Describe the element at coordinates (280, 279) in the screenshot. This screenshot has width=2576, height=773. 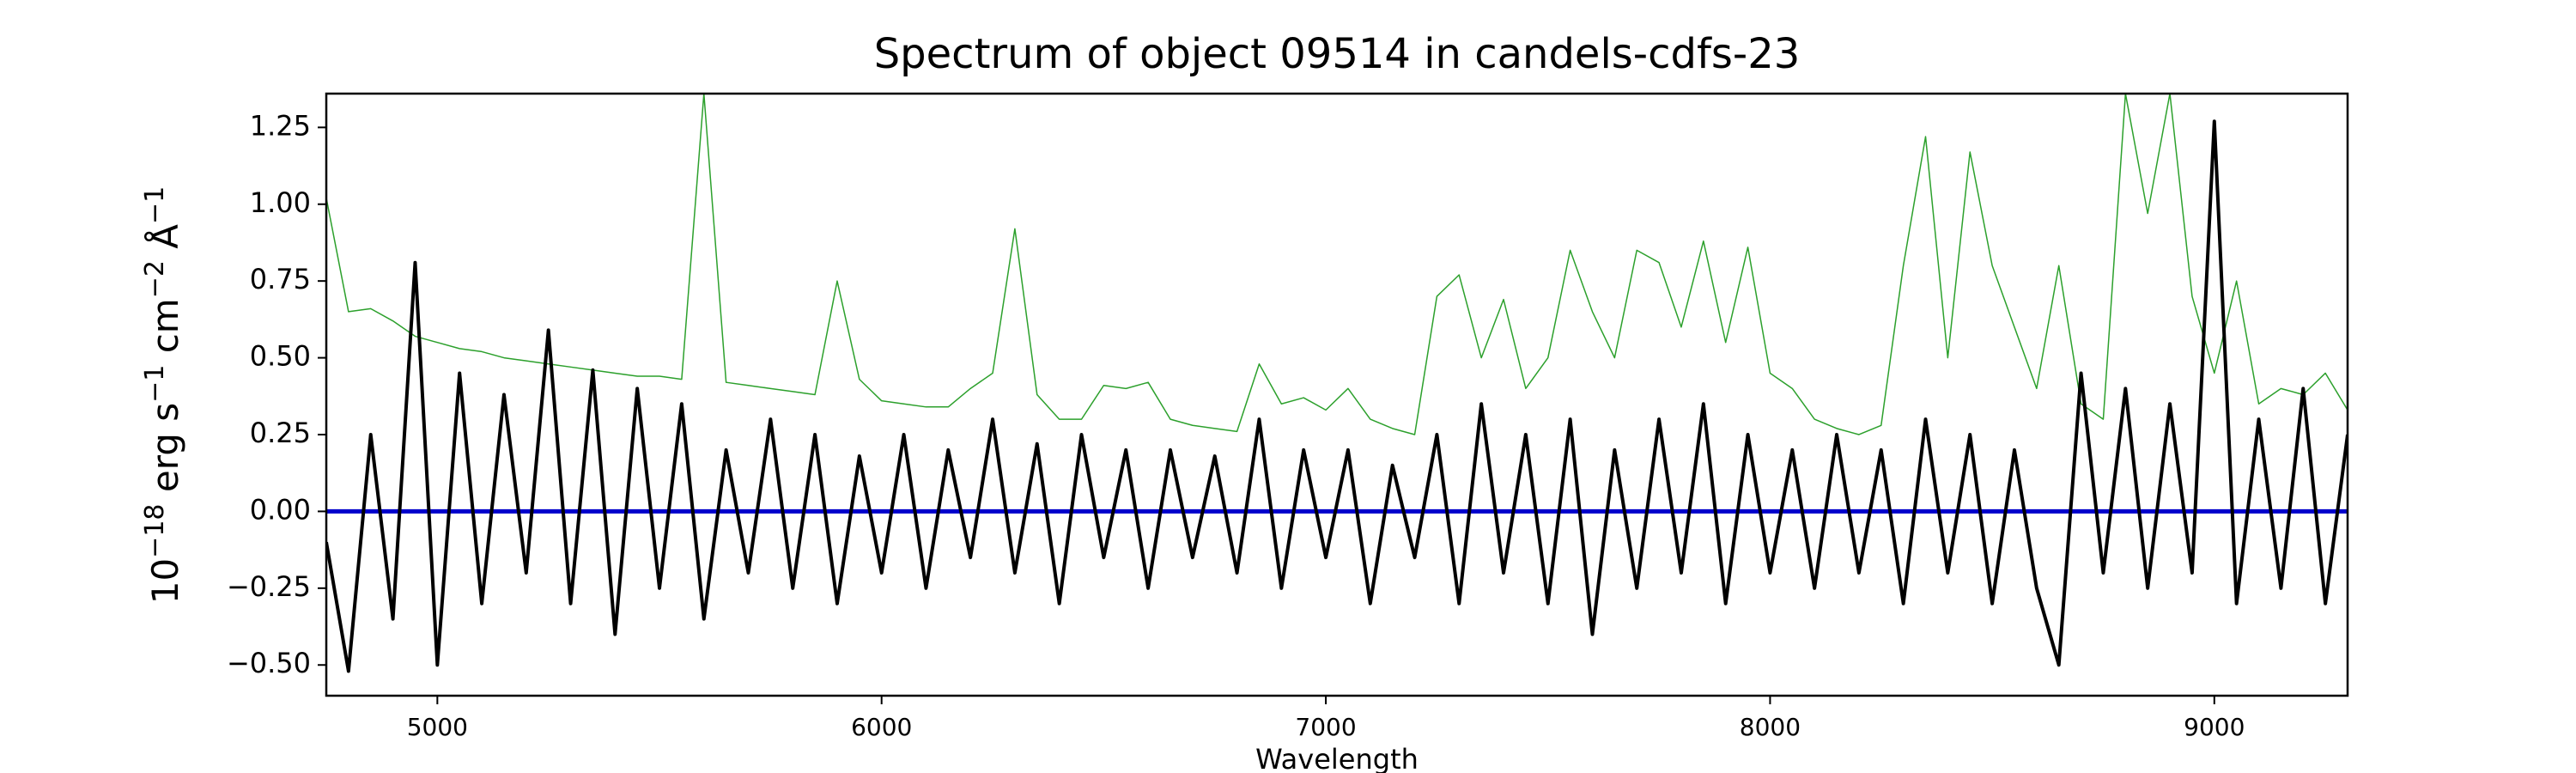
I see `y-tick-label: 0.75` at that location.